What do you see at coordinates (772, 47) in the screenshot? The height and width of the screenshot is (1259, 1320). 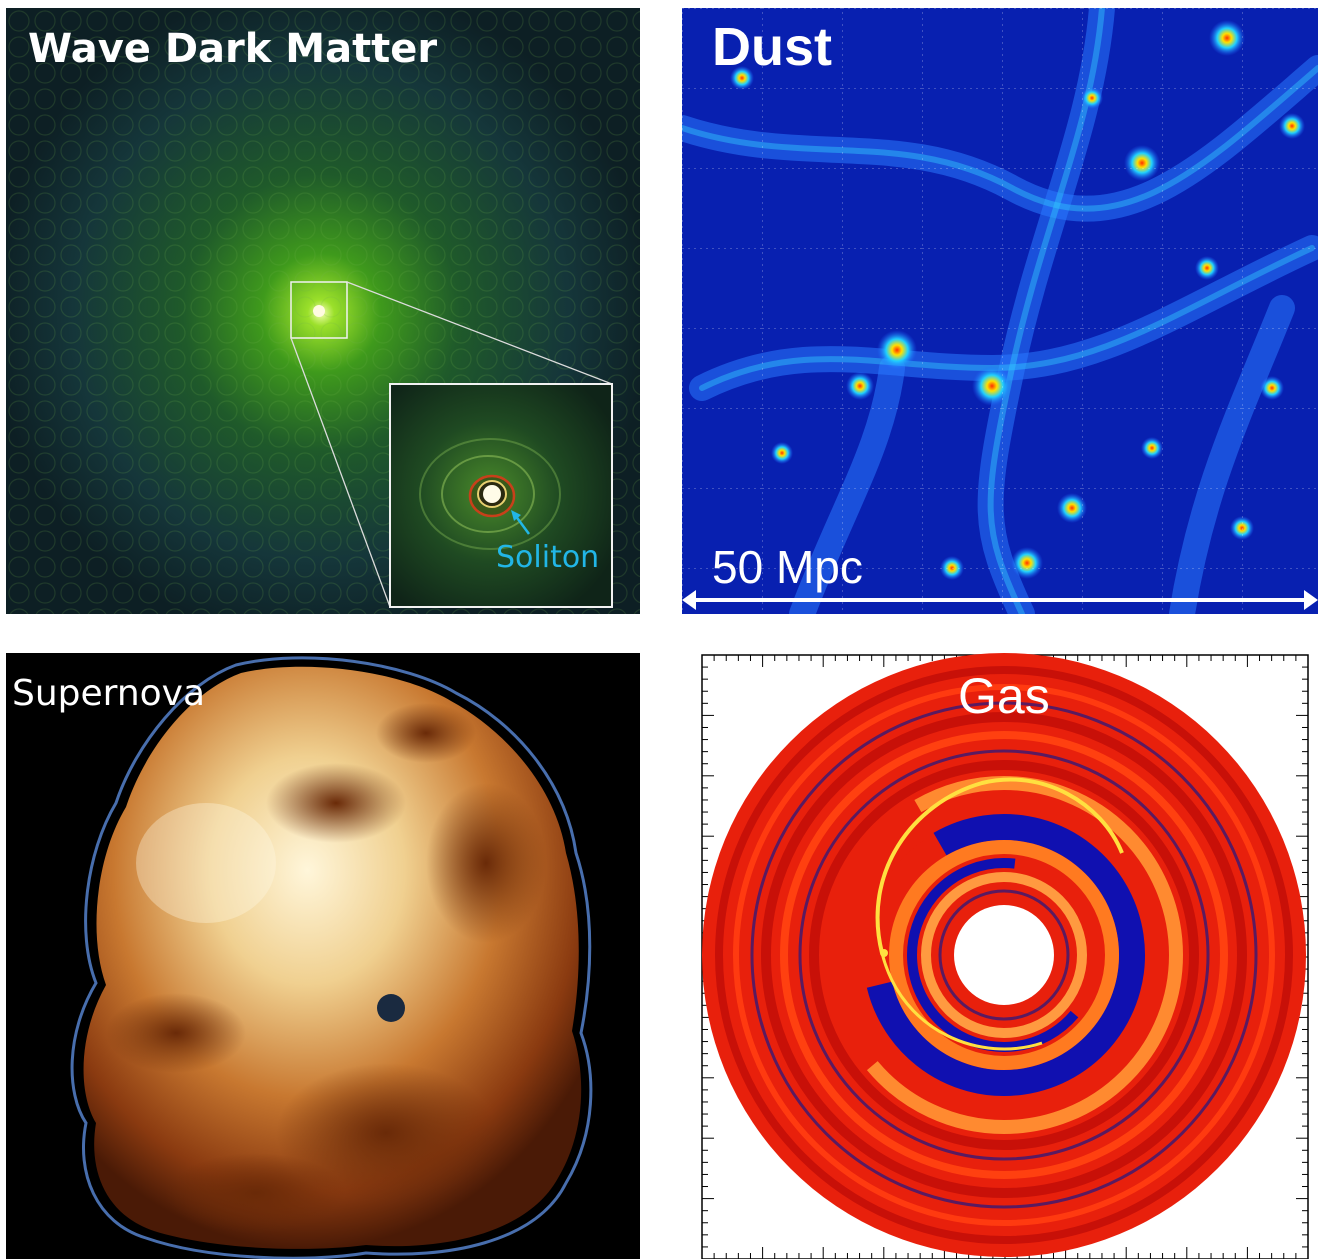 I see `dust-title: Dust` at bounding box center [772, 47].